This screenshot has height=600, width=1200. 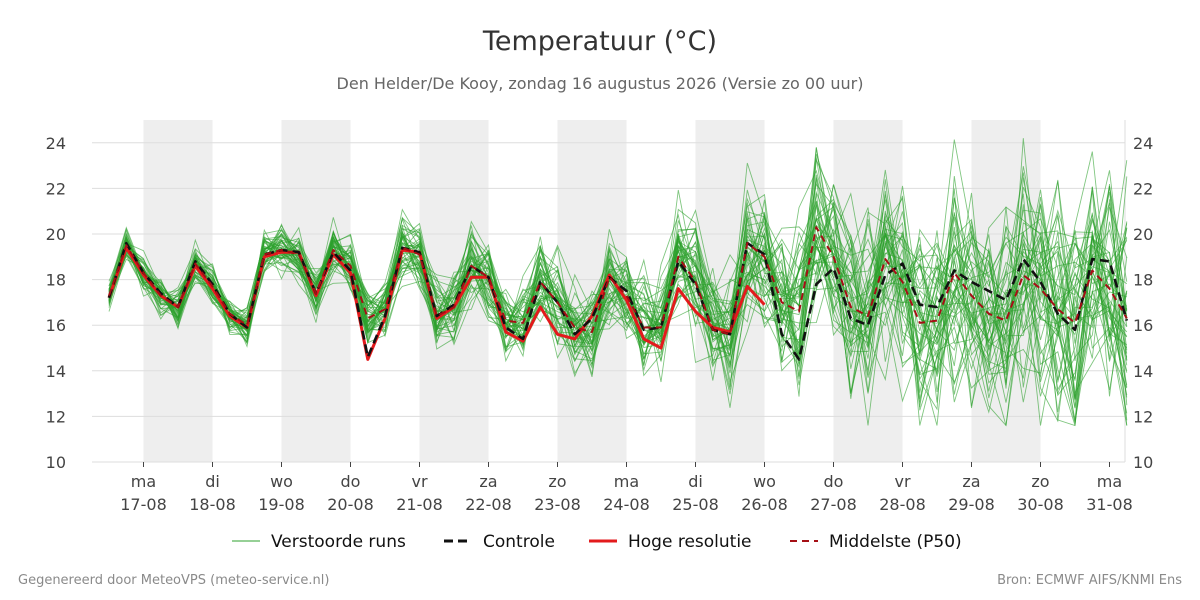 What do you see at coordinates (56, 416) in the screenshot?
I see `y-tick-left: 12` at bounding box center [56, 416].